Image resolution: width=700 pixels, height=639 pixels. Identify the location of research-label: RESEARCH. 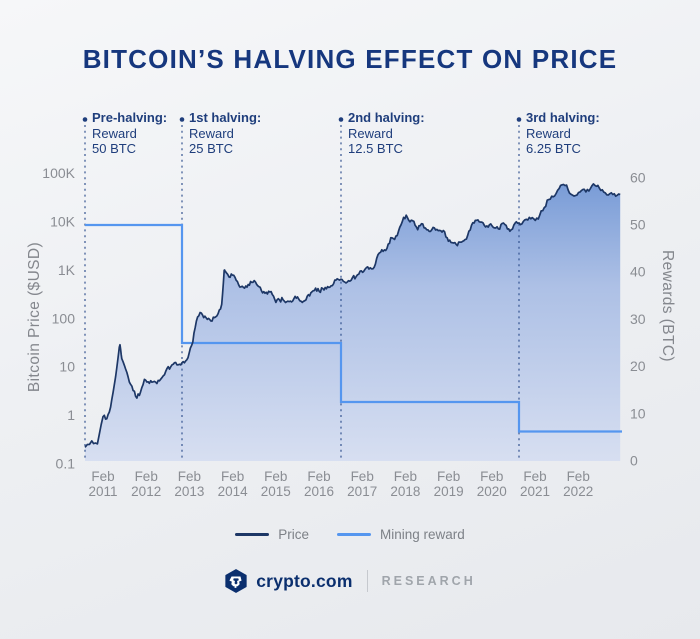
(428, 581).